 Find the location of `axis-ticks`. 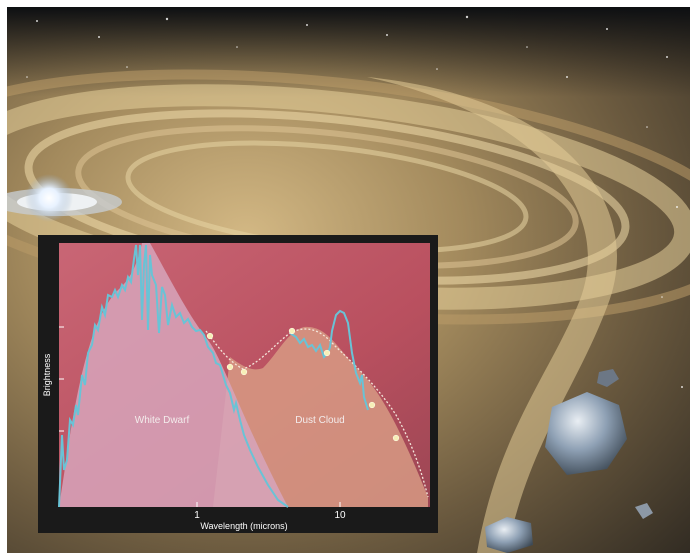

axis-ticks is located at coordinates (200, 416).